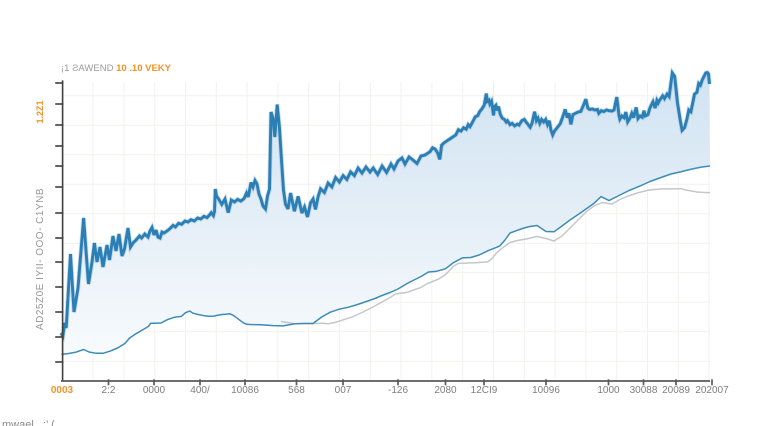 This screenshot has height=426, width=760. Describe the element at coordinates (484, 390) in the screenshot. I see `svg-text: 12CI9` at that location.